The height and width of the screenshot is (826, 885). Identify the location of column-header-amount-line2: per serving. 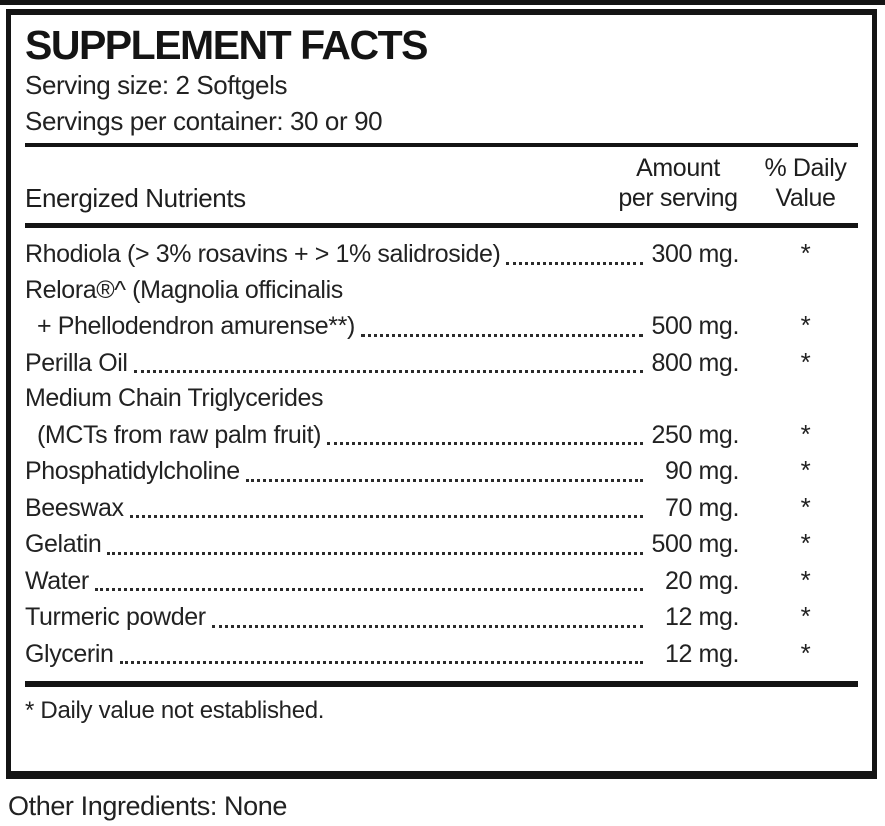
(678, 198).